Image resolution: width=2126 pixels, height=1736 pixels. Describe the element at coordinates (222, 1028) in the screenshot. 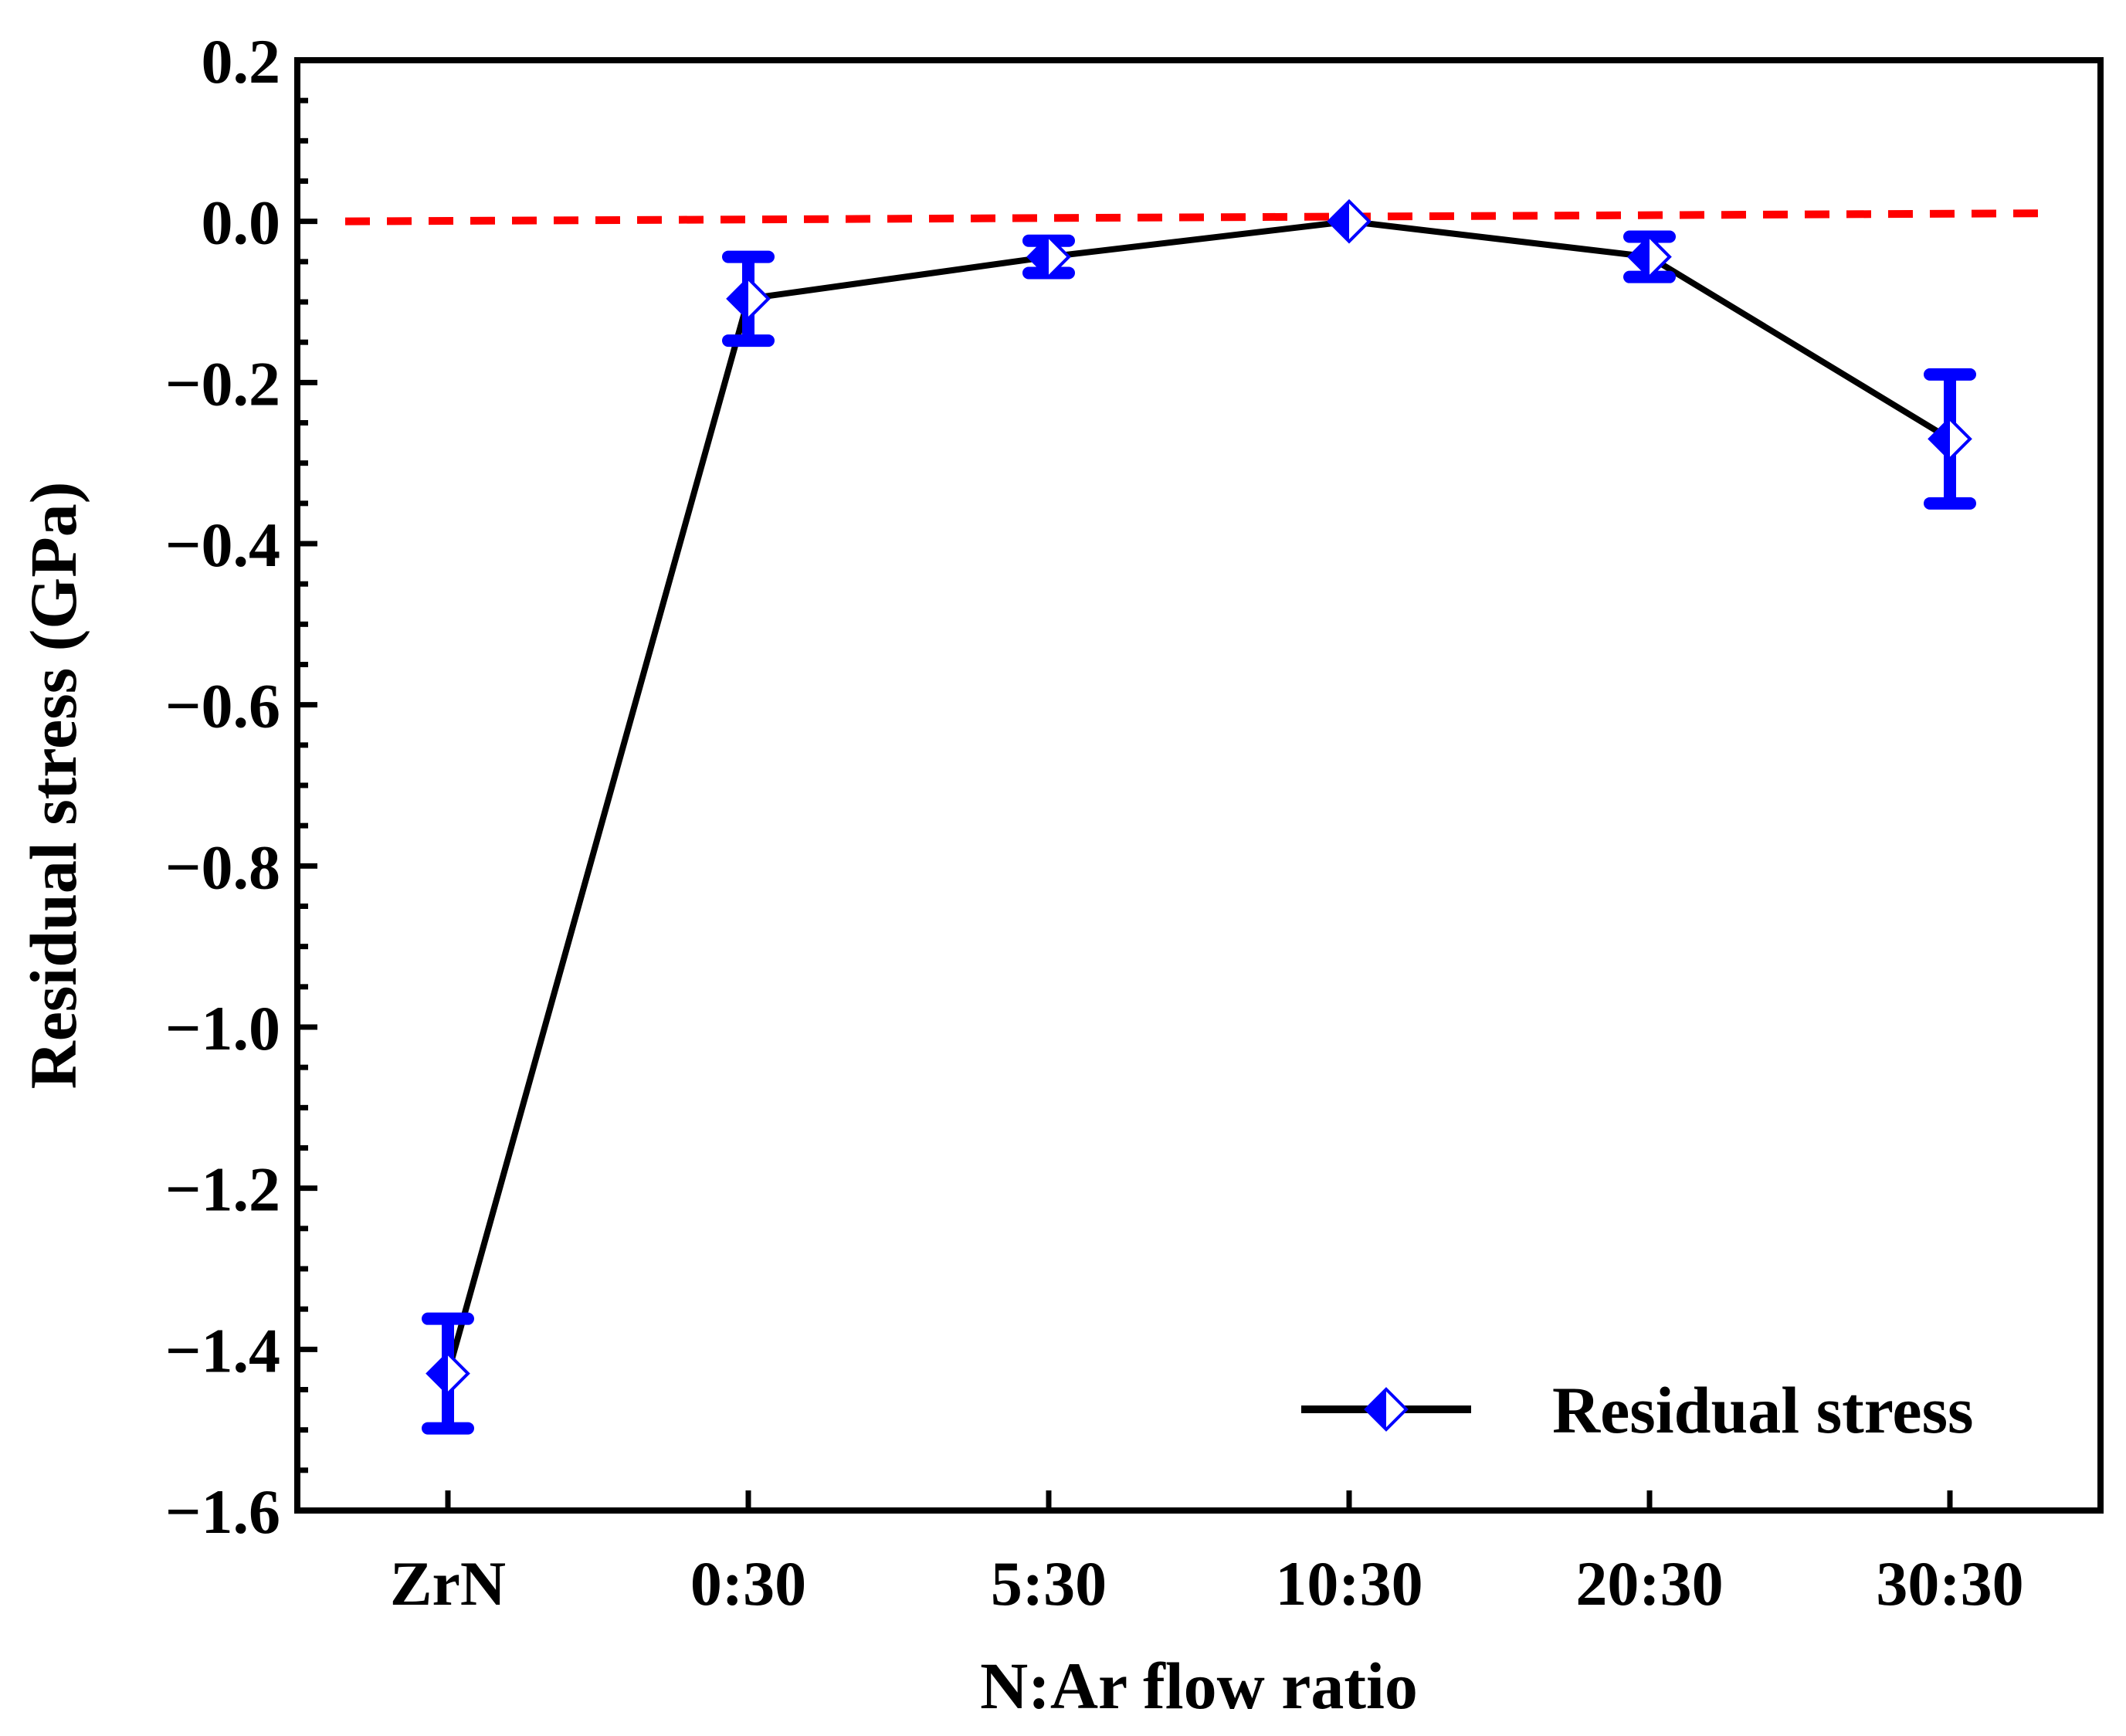

I see `y-tick-label: −1.0` at that location.